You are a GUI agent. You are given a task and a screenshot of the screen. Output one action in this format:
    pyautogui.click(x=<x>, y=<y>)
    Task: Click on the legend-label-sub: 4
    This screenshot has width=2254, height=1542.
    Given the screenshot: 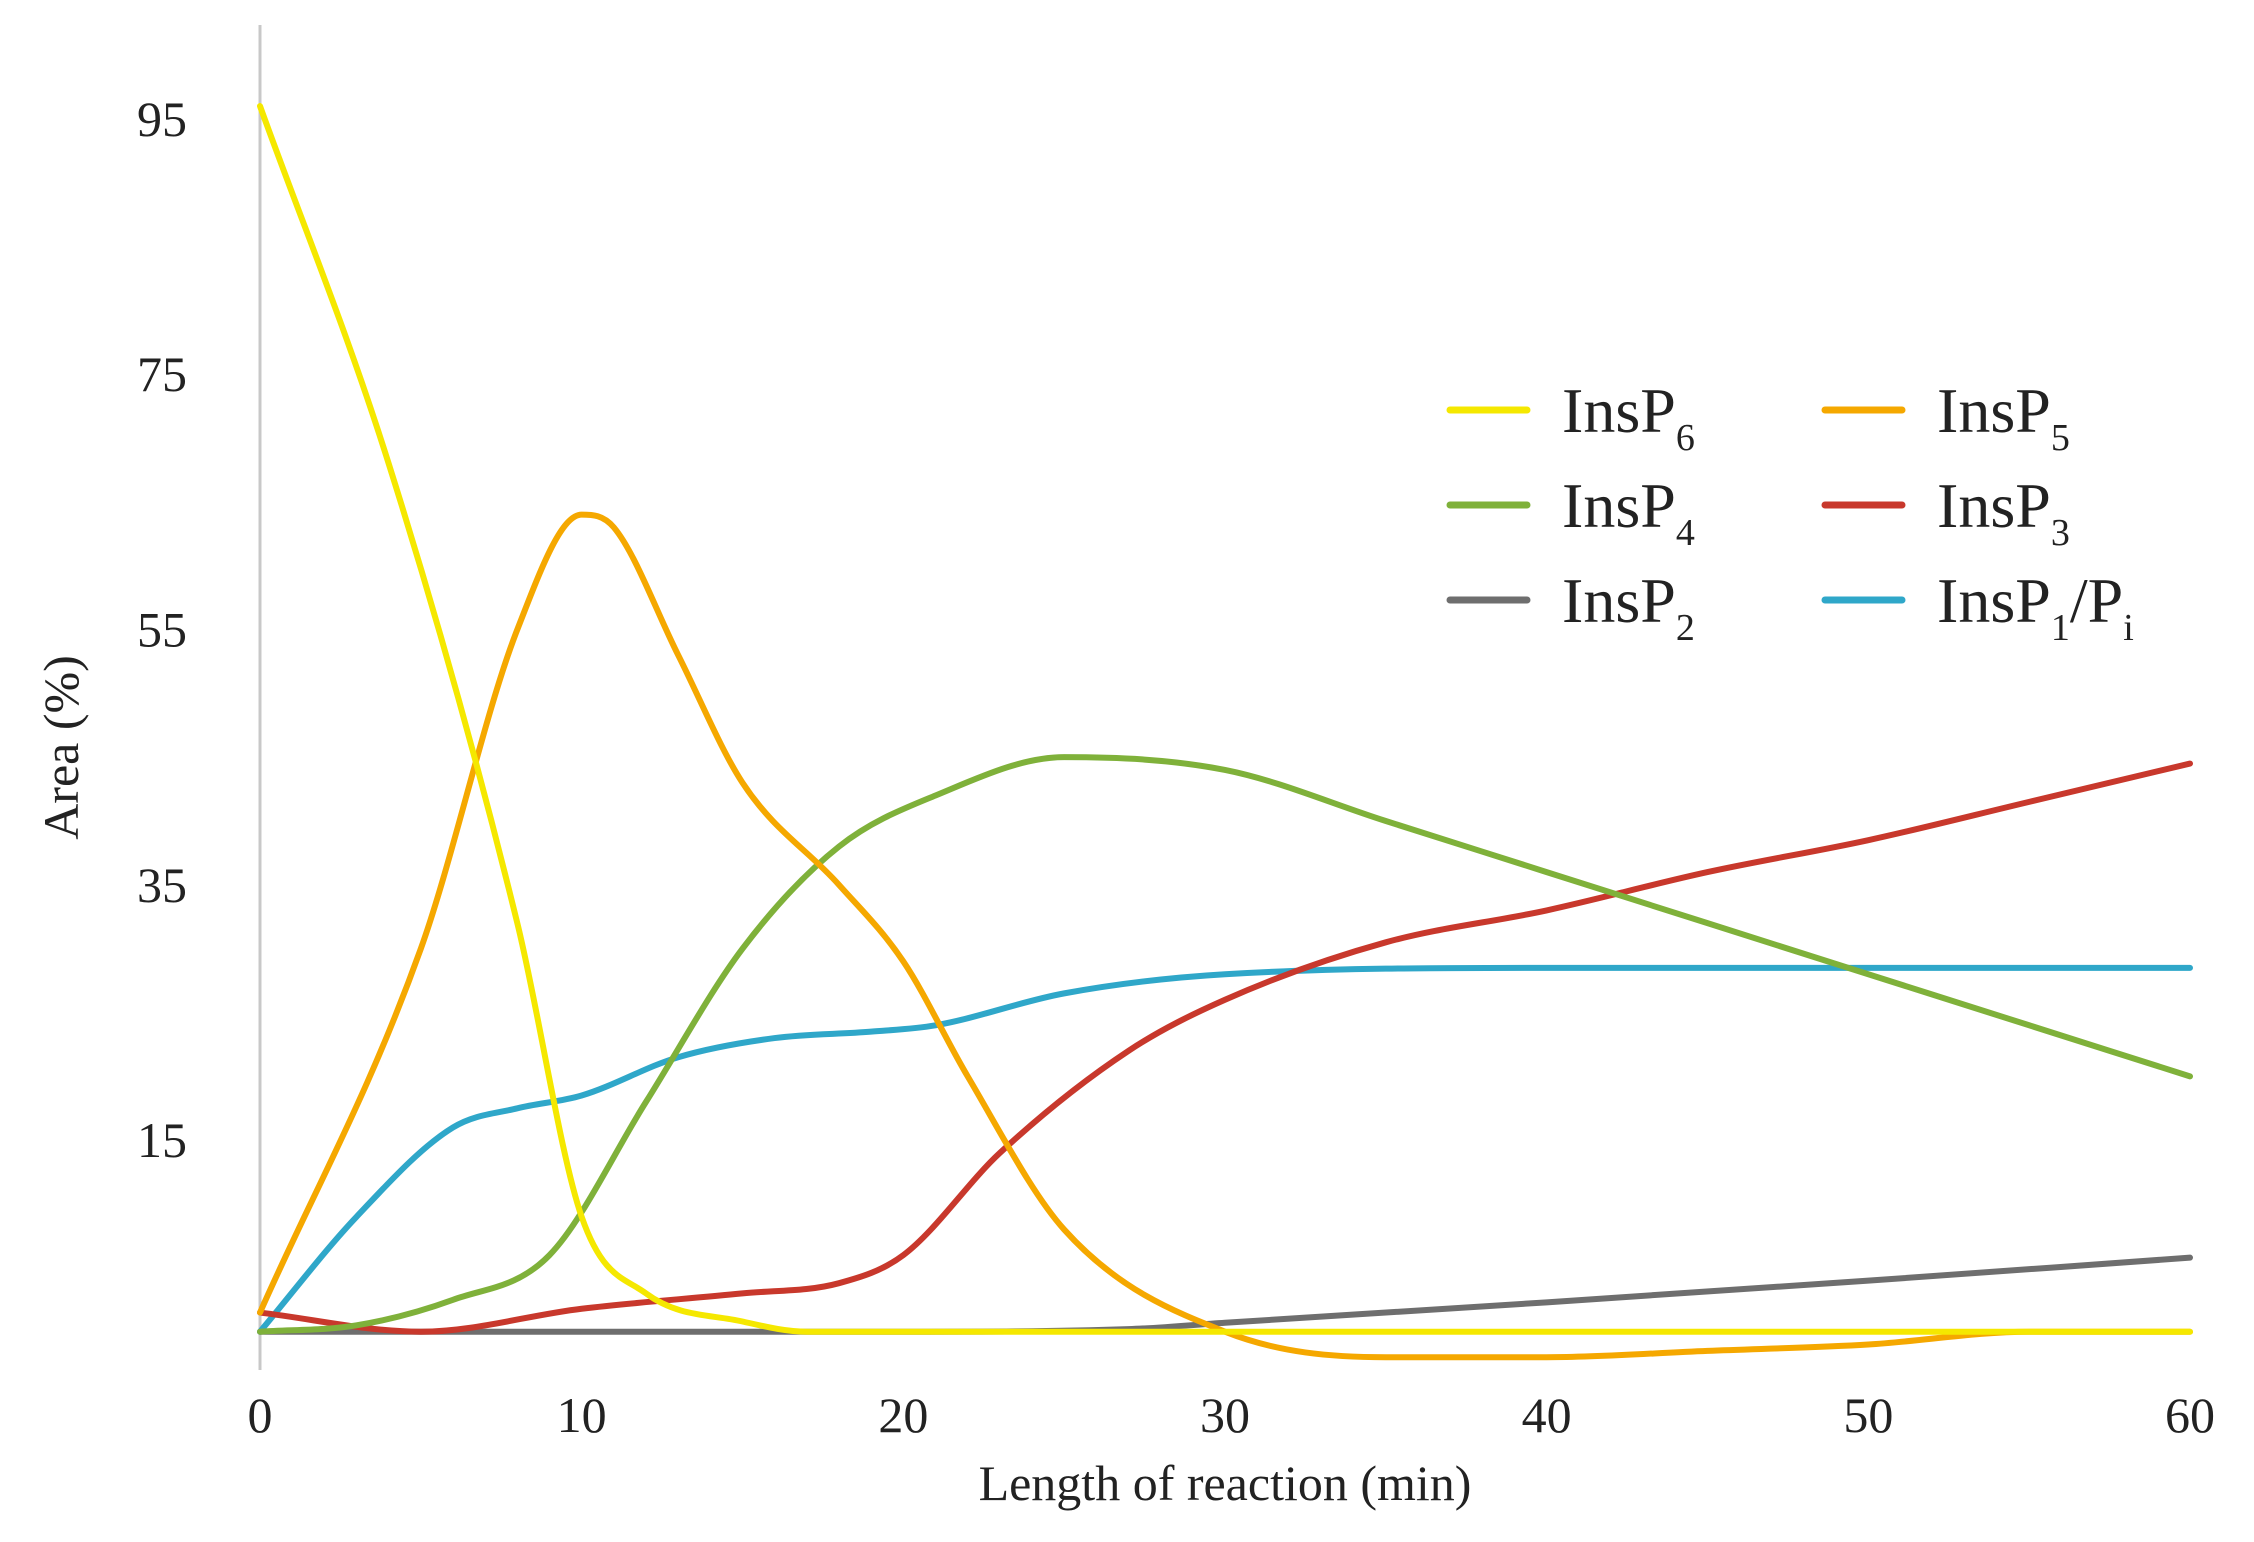 What is the action you would take?
    pyautogui.click(x=1685, y=533)
    